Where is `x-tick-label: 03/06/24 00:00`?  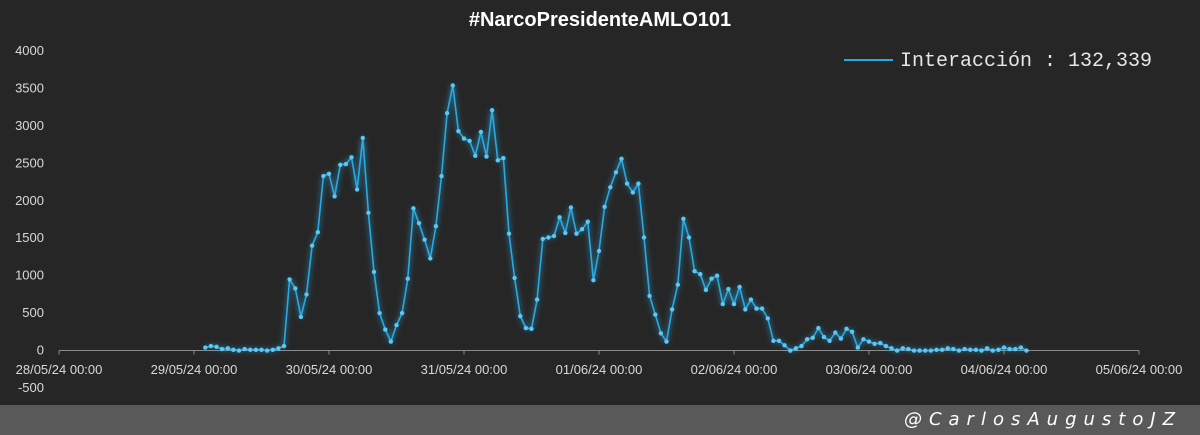
x-tick-label: 03/06/24 00:00 is located at coordinates (869, 369).